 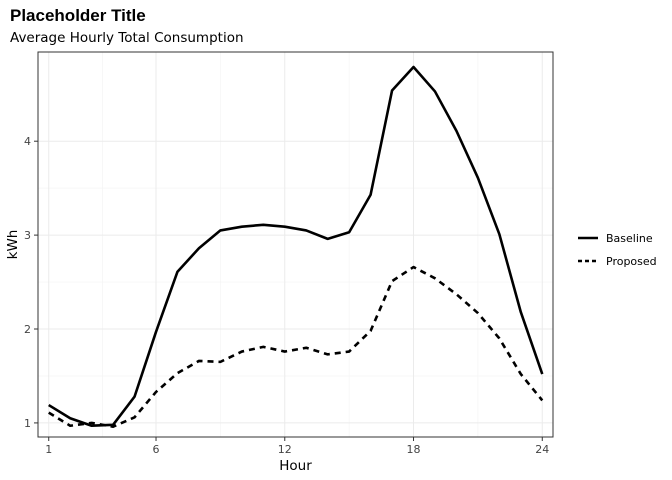 I want to click on legend-label-proposed: Proposed, so click(x=631, y=261).